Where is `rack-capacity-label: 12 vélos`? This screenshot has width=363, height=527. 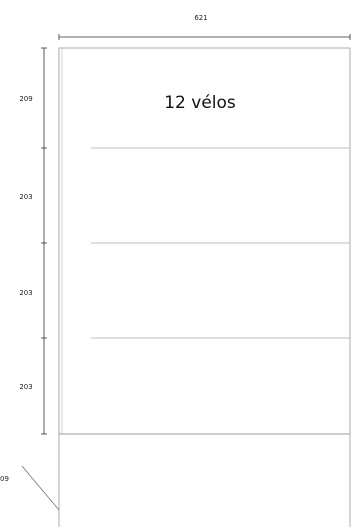
rack-capacity-label: 12 vélos is located at coordinates (200, 103).